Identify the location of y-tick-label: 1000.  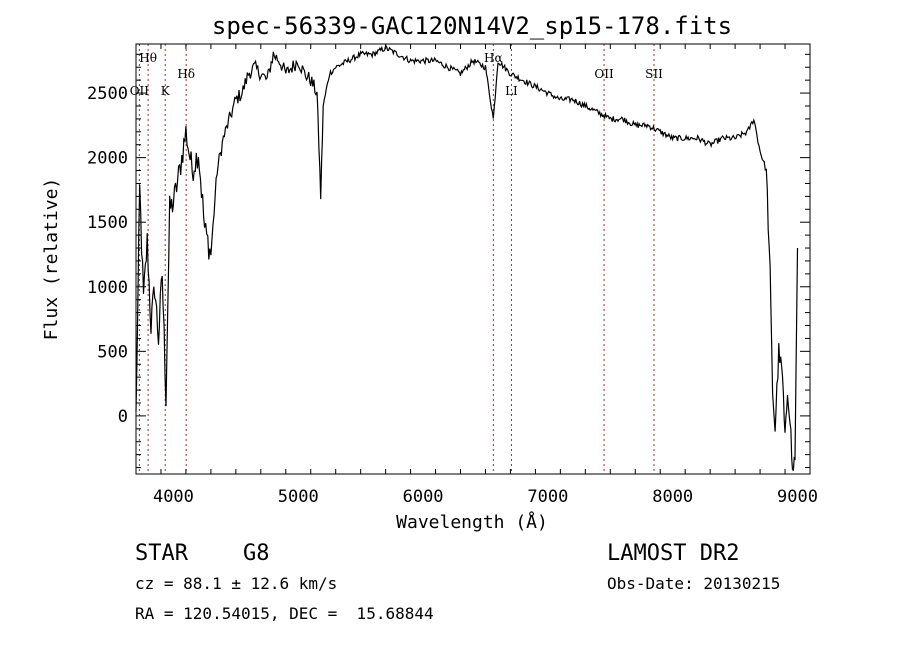
(107, 288).